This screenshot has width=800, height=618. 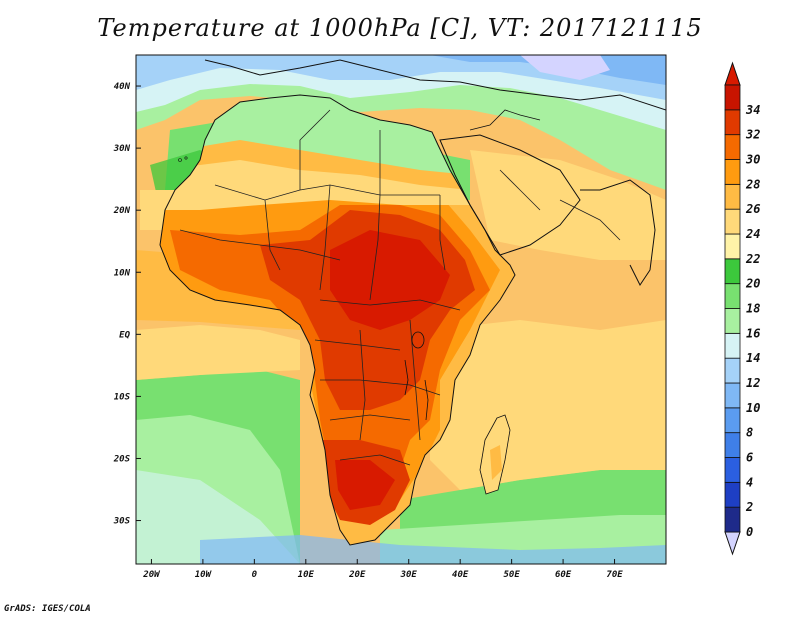 What do you see at coordinates (753, 333) in the screenshot?
I see `colorbar-label: 16` at bounding box center [753, 333].